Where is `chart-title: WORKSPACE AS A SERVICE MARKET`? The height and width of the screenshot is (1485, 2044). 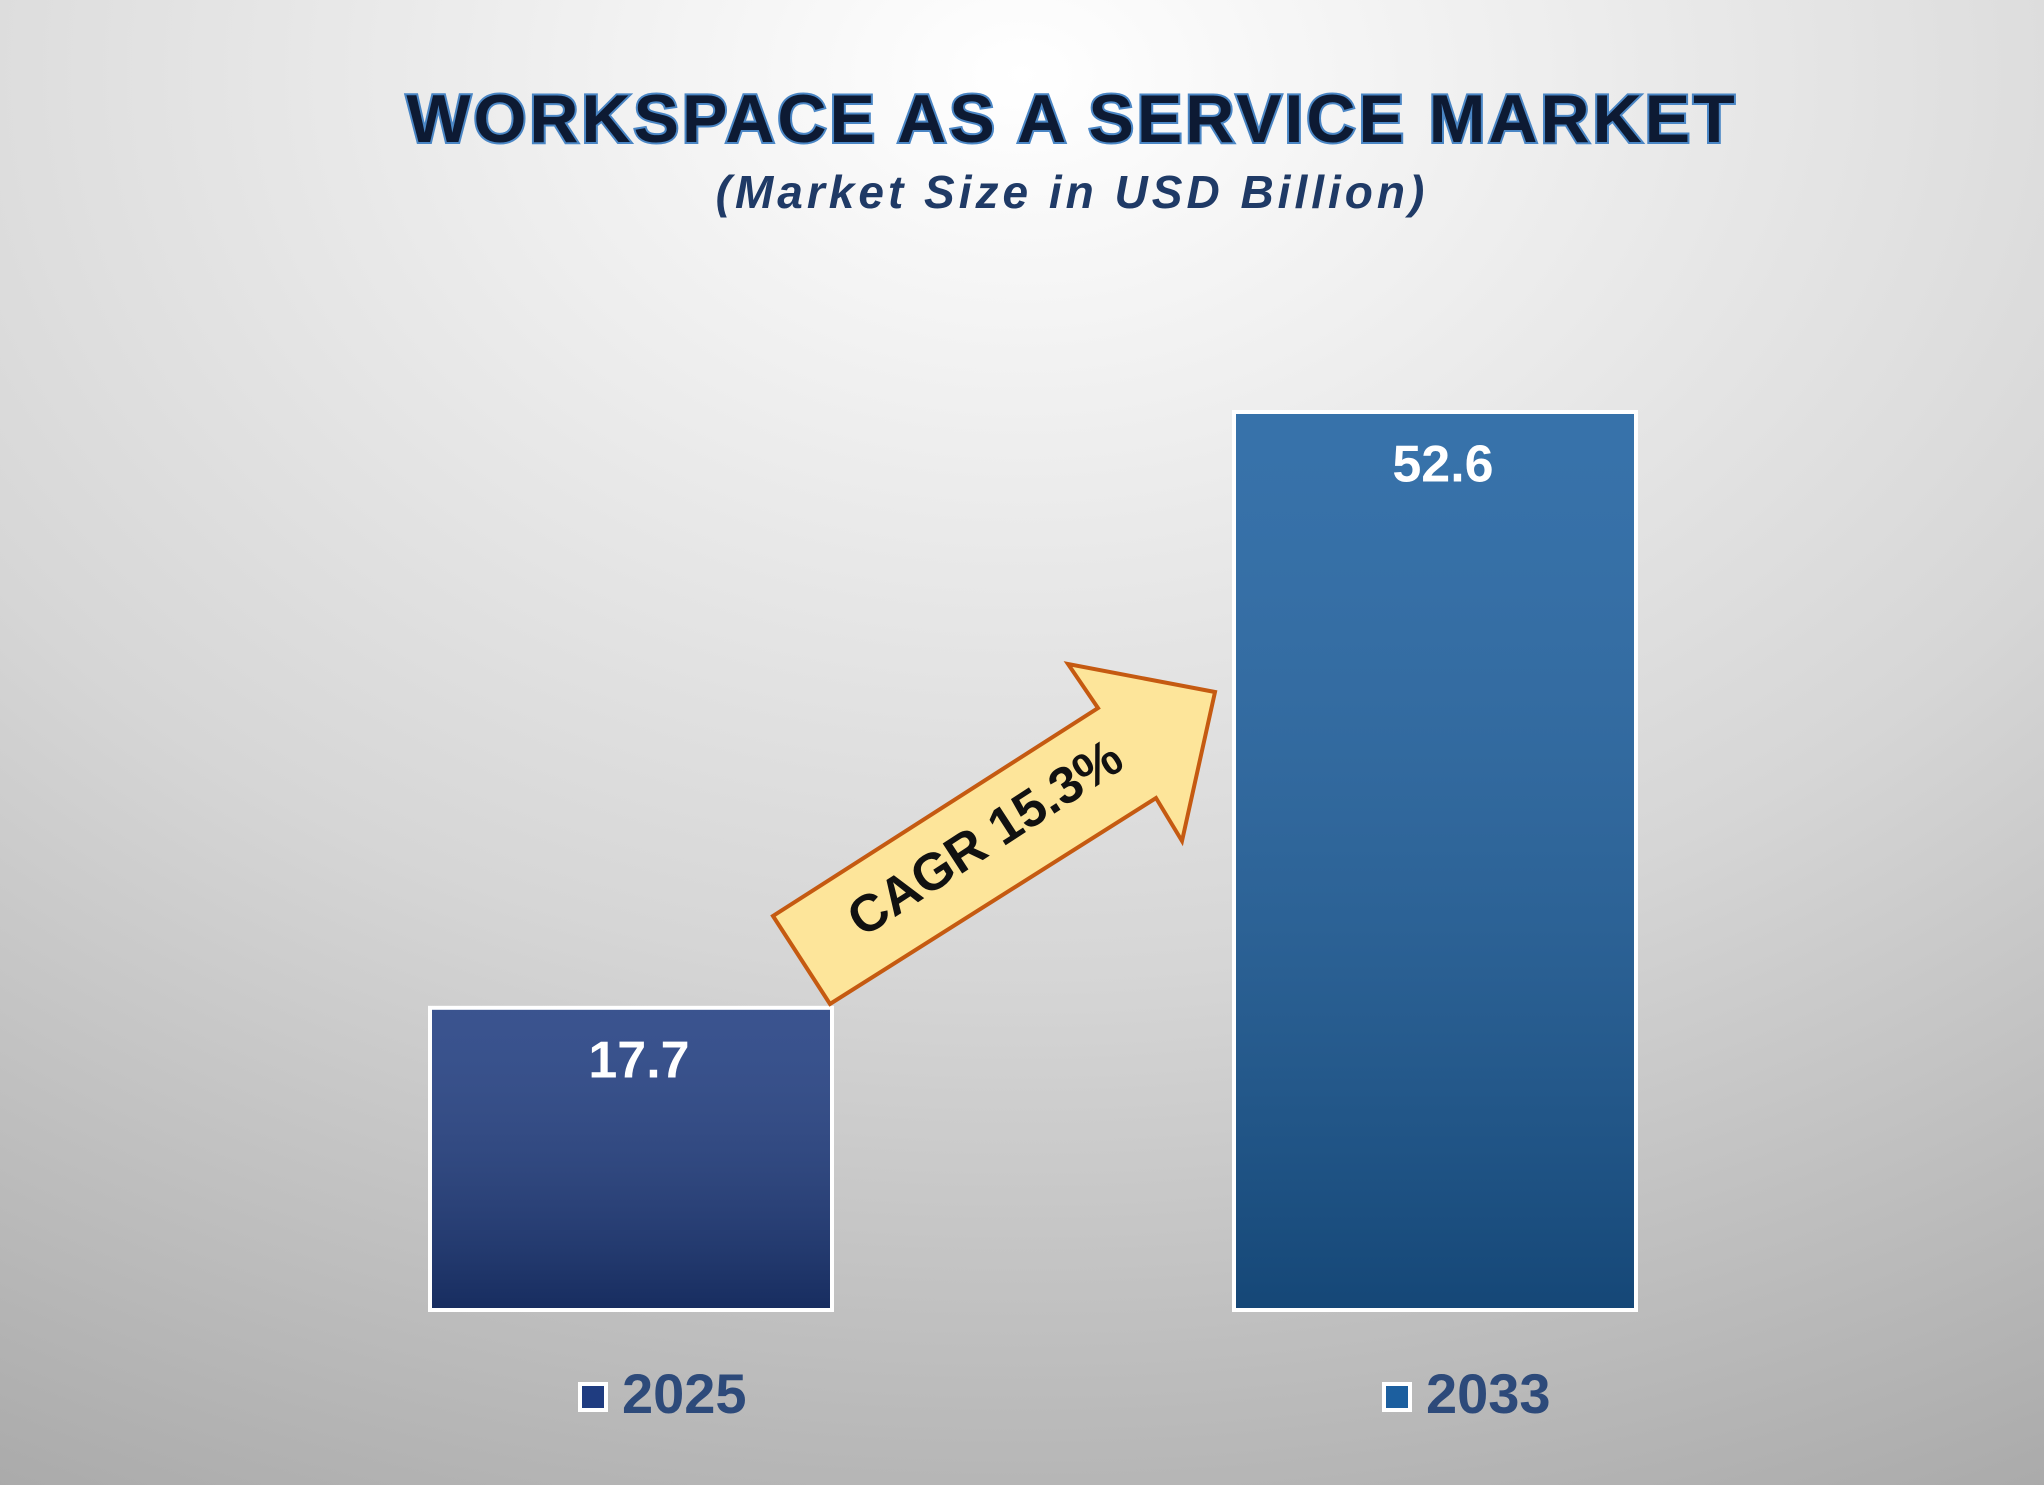 chart-title: WORKSPACE AS A SERVICE MARKET is located at coordinates (1071, 119).